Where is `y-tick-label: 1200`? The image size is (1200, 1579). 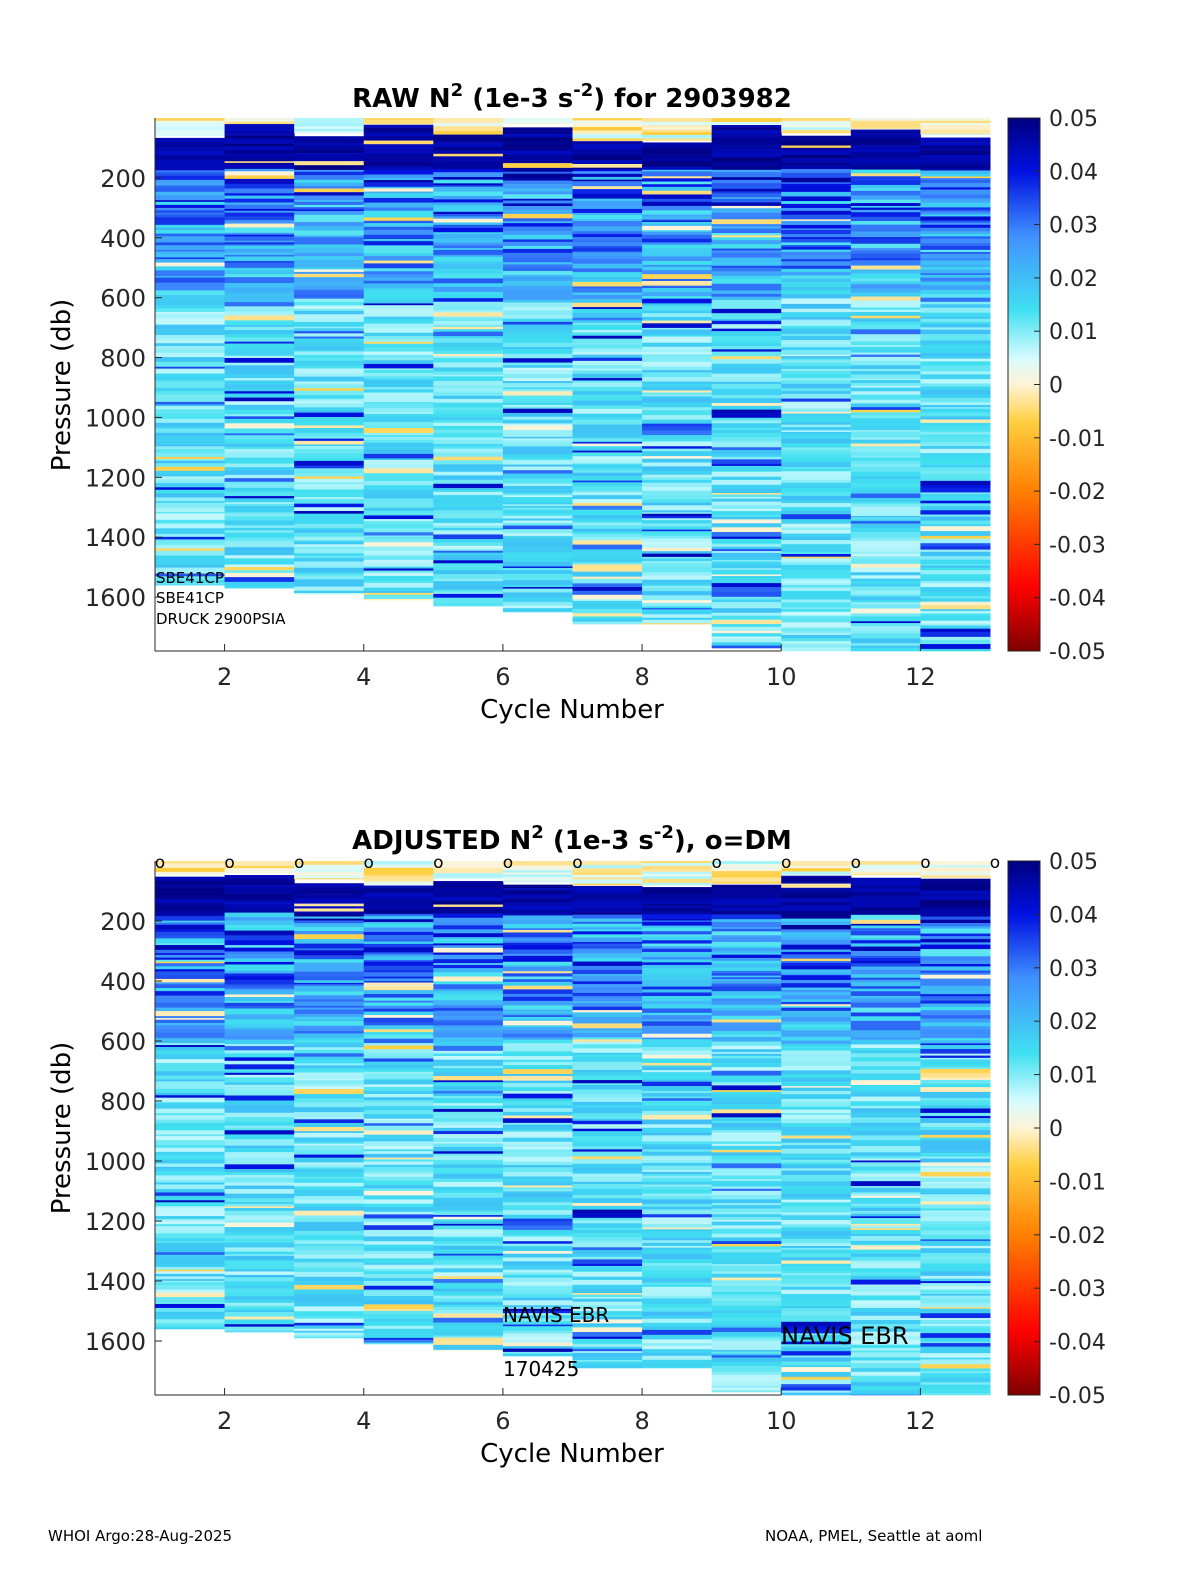
y-tick-label: 1200 is located at coordinates (115, 478).